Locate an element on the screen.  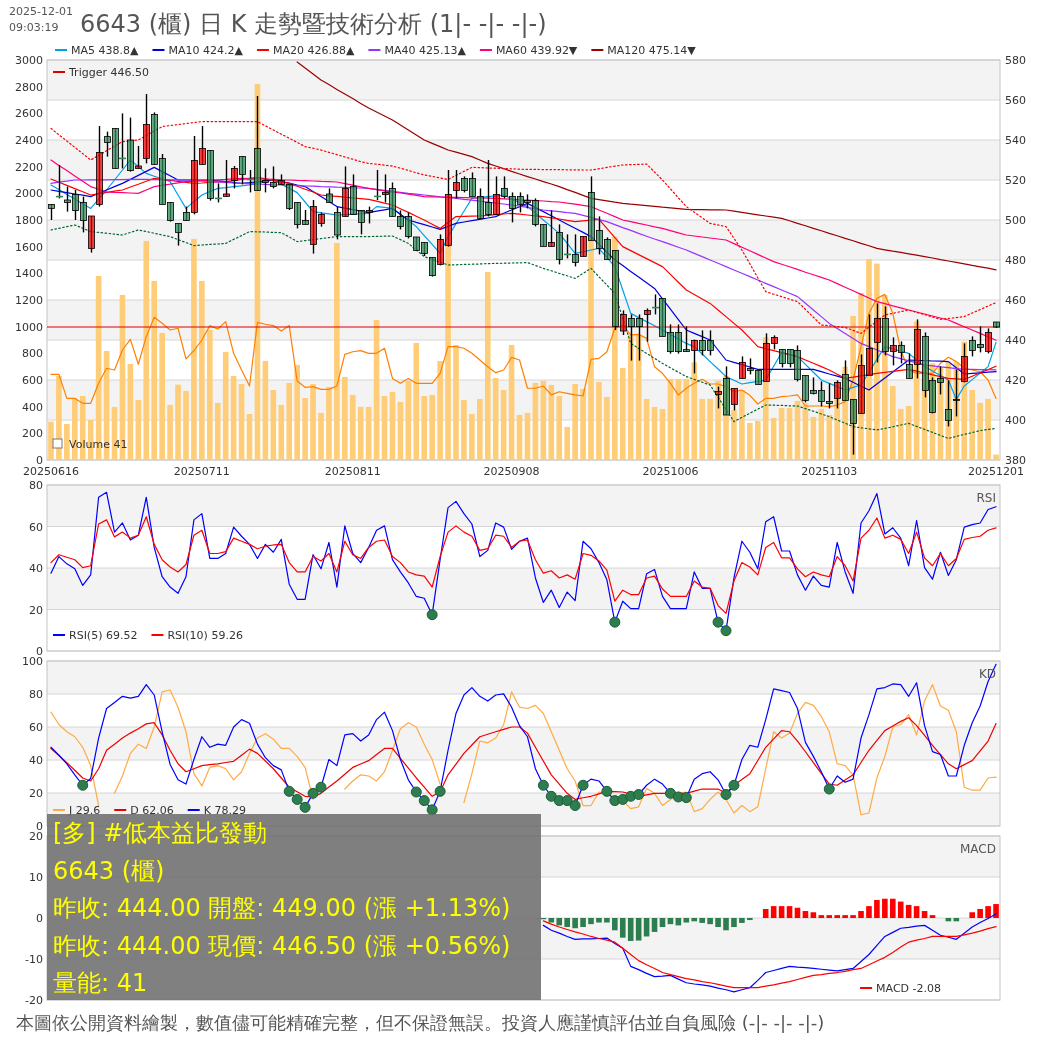
y2-tick-label: 580 is located at coordinates (1015, 60).